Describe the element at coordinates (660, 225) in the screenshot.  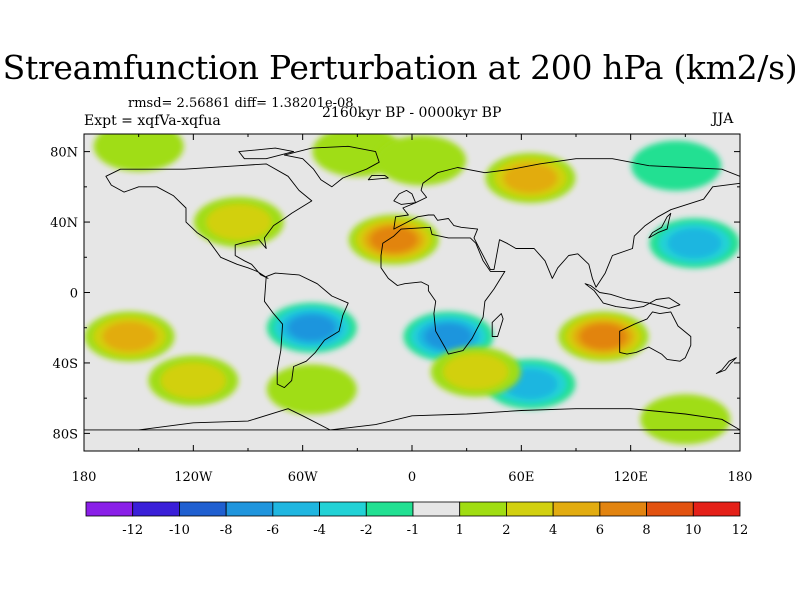
I see `coastline-japan` at that location.